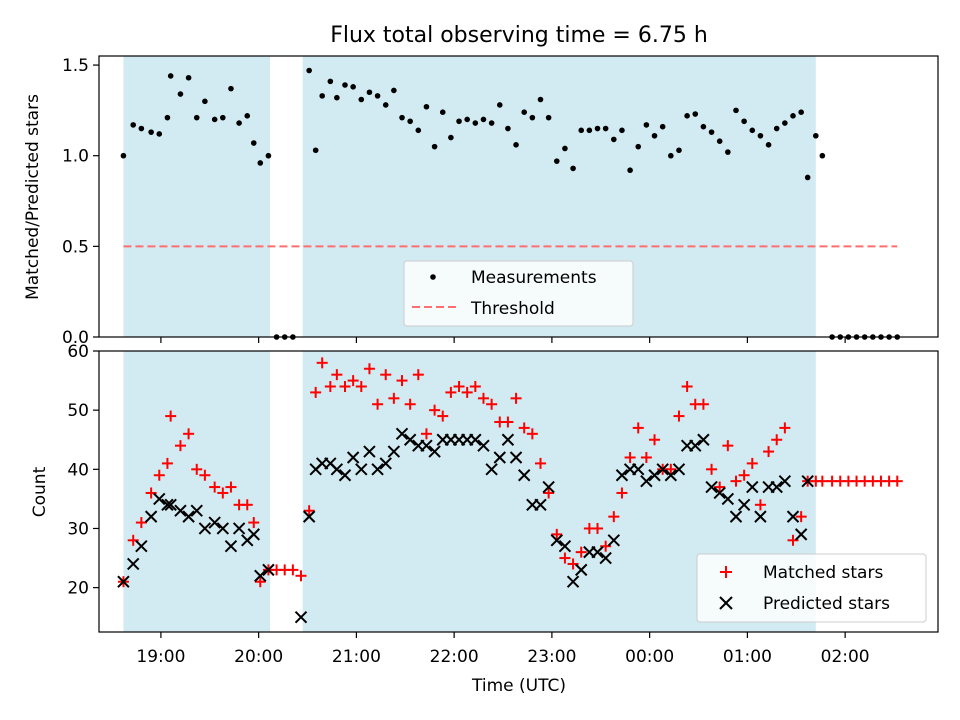  What do you see at coordinates (726, 572) in the screenshot?
I see `legend-matched-marker` at bounding box center [726, 572].